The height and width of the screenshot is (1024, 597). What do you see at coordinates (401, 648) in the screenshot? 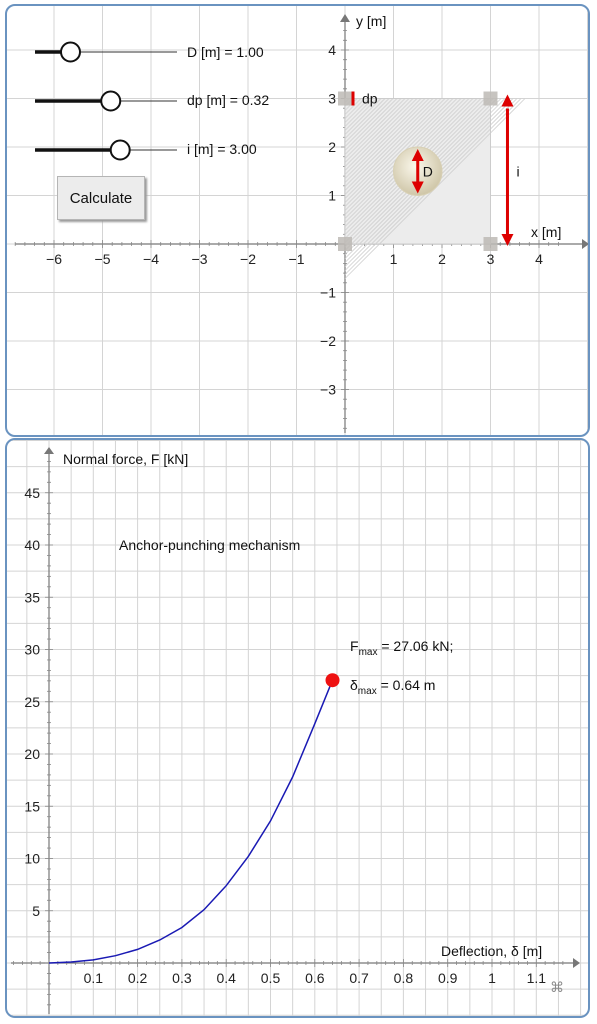
I see `fmax-label: Fmax = 27.06 kN;` at bounding box center [401, 648].